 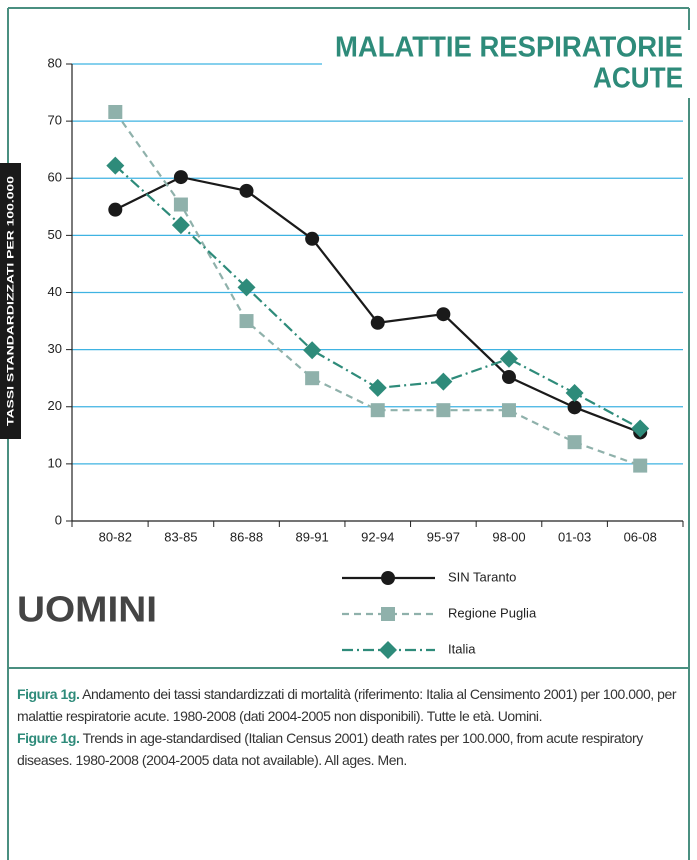 I want to click on x-tick-label: 01-03, so click(x=574, y=536).